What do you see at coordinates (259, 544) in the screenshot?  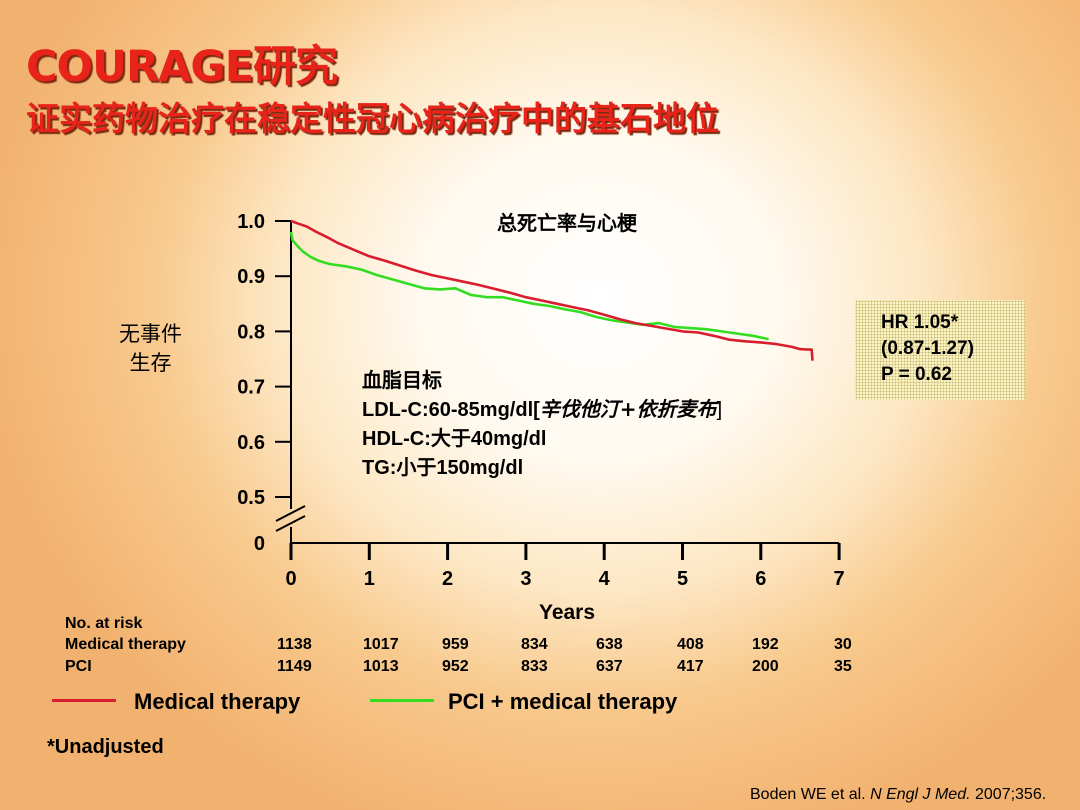 I see `y-tick-label: 0` at bounding box center [259, 544].